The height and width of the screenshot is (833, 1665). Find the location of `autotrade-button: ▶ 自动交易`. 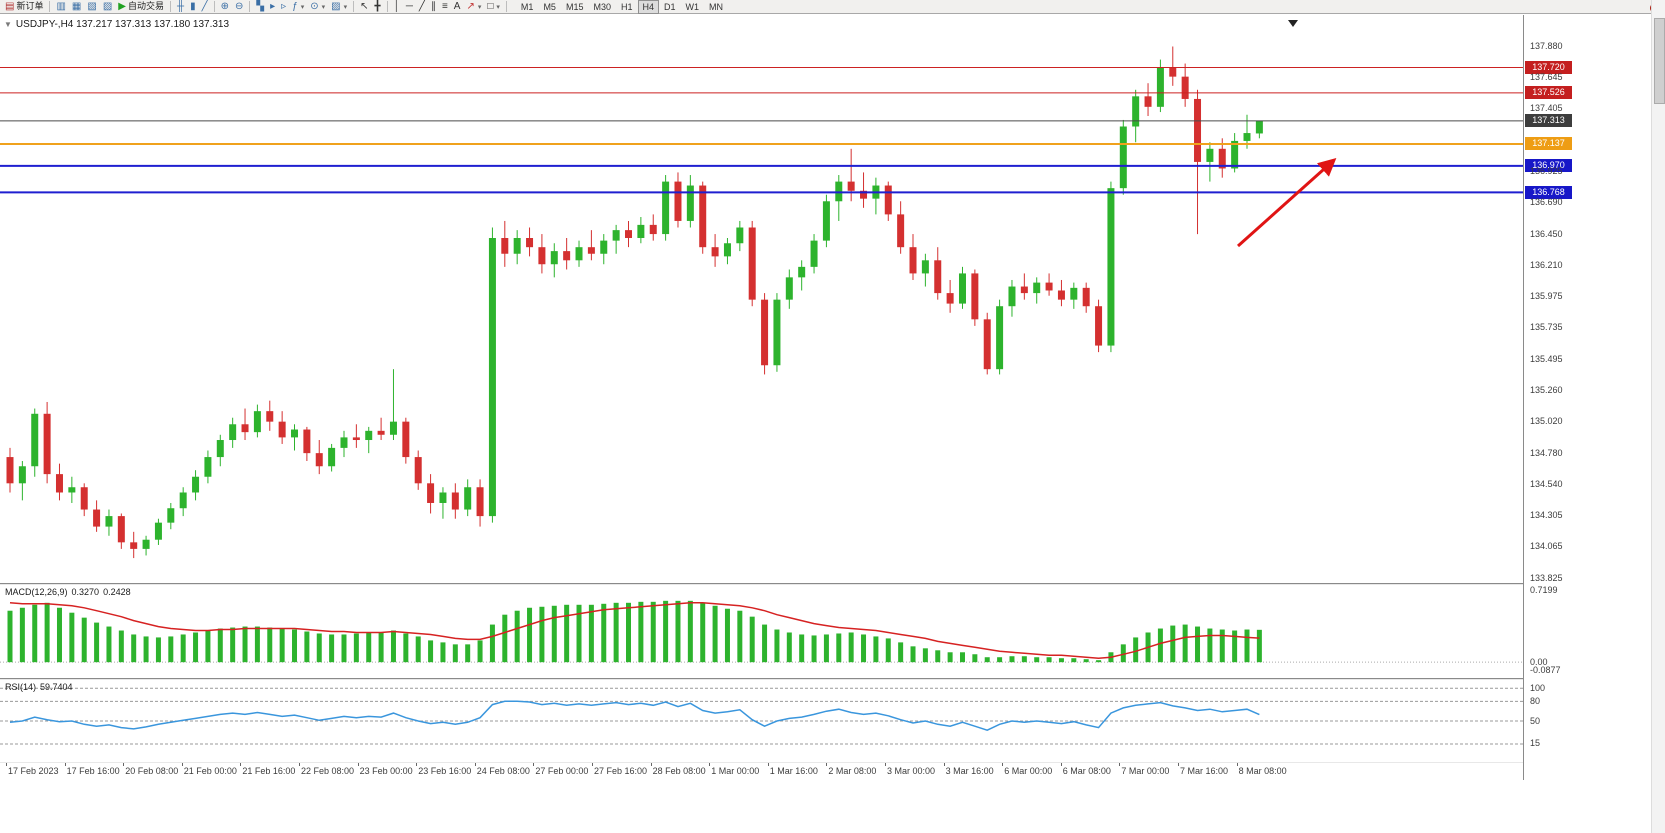

autotrade-button: ▶ 自动交易 is located at coordinates (141, 6).